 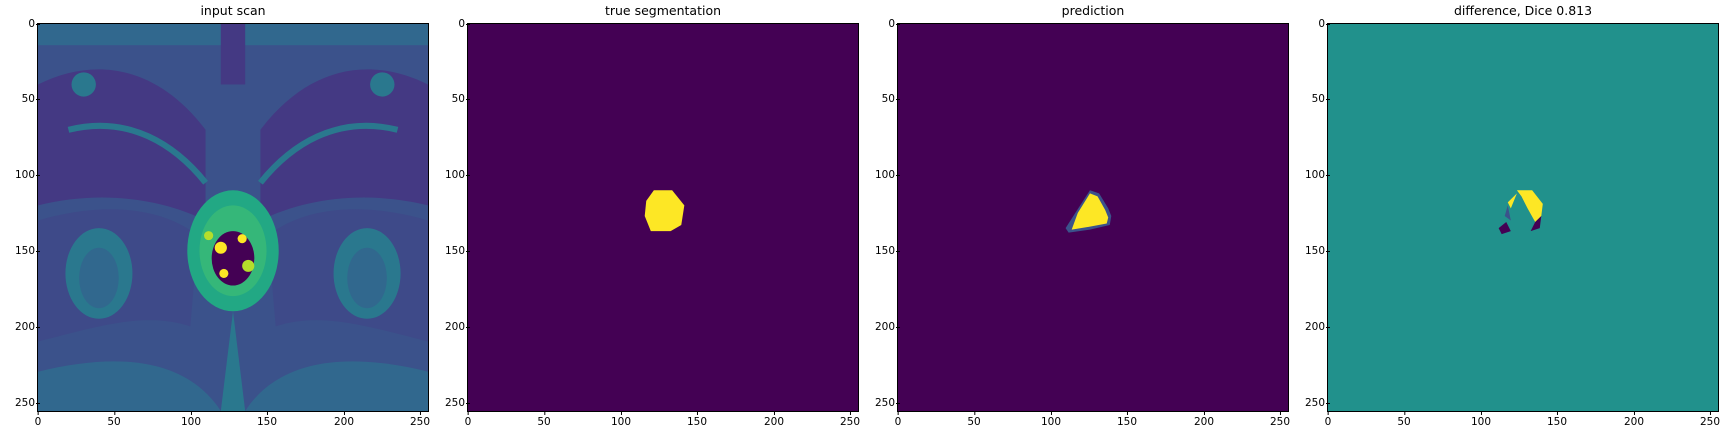 I want to click on panel-title: prediction, so click(x=1093, y=10).